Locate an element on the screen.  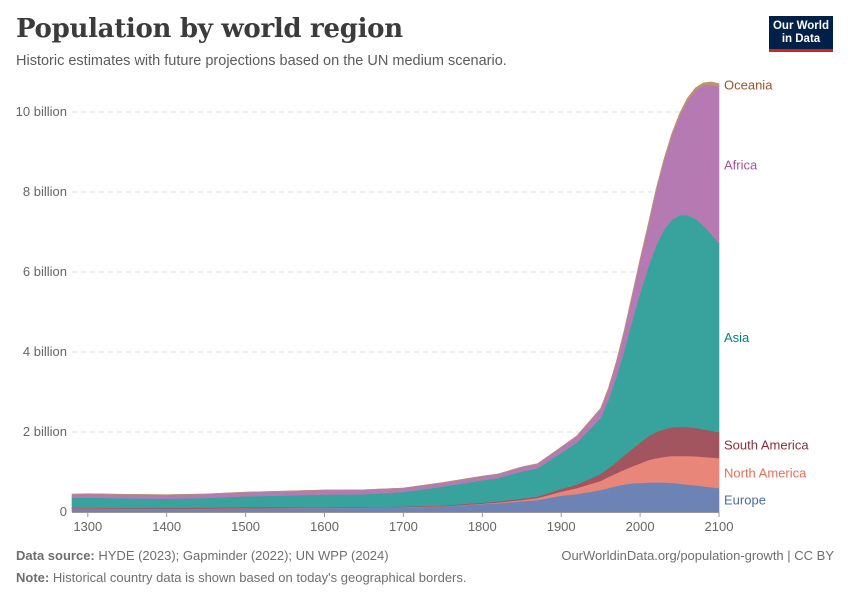
x-axis: 1300 1400 1500 1600 1700 1800 1900 2000 2100 is located at coordinates (402, 523).